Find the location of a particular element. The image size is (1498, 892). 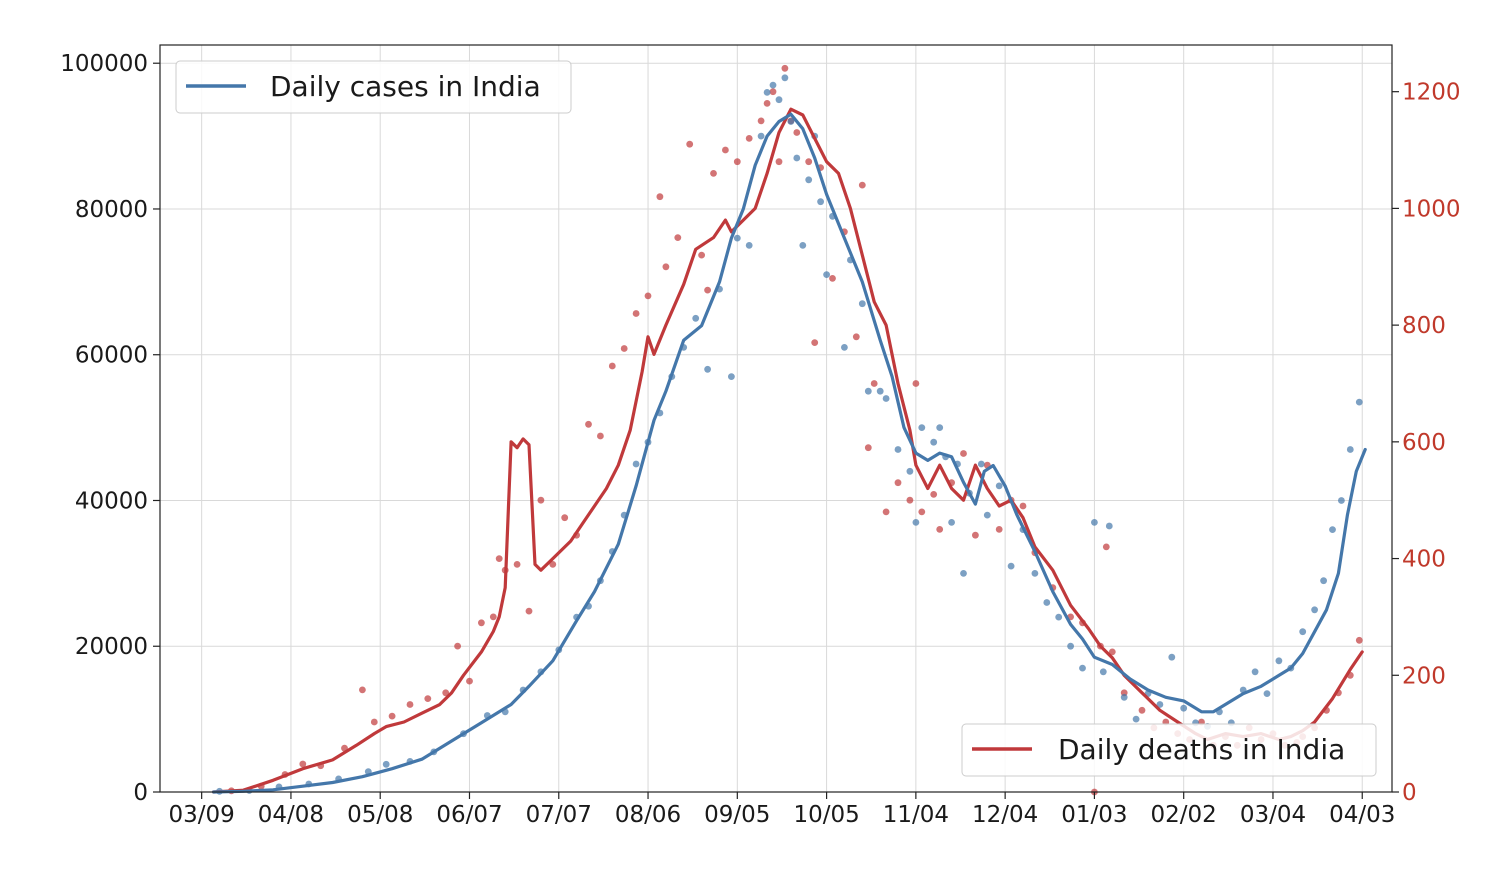

x-tick-label: 03/04 is located at coordinates (1273, 815).